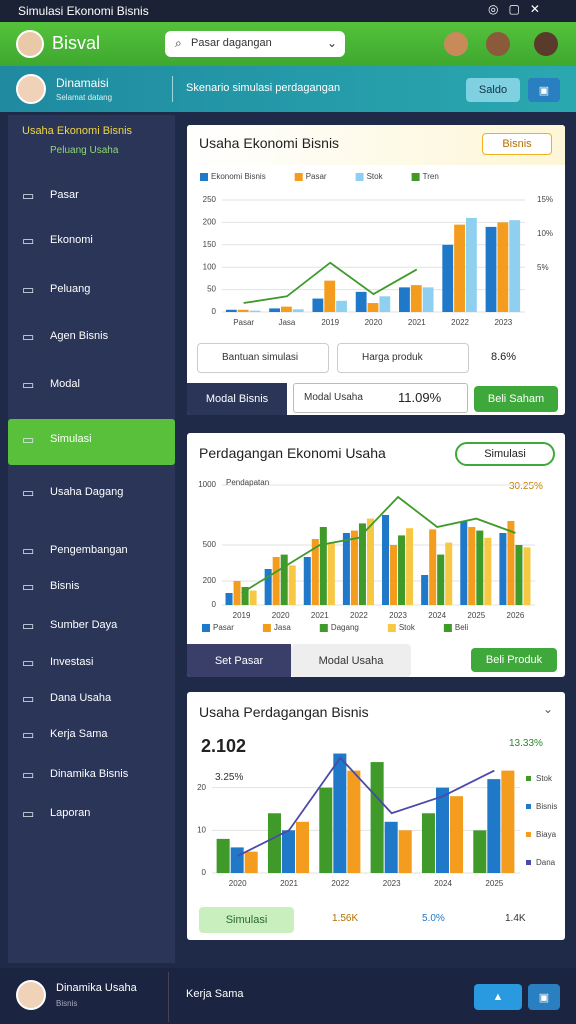 This screenshot has height=1024, width=576. What do you see at coordinates (515, 918) in the screenshot?
I see `stat: 1.4K` at bounding box center [515, 918].